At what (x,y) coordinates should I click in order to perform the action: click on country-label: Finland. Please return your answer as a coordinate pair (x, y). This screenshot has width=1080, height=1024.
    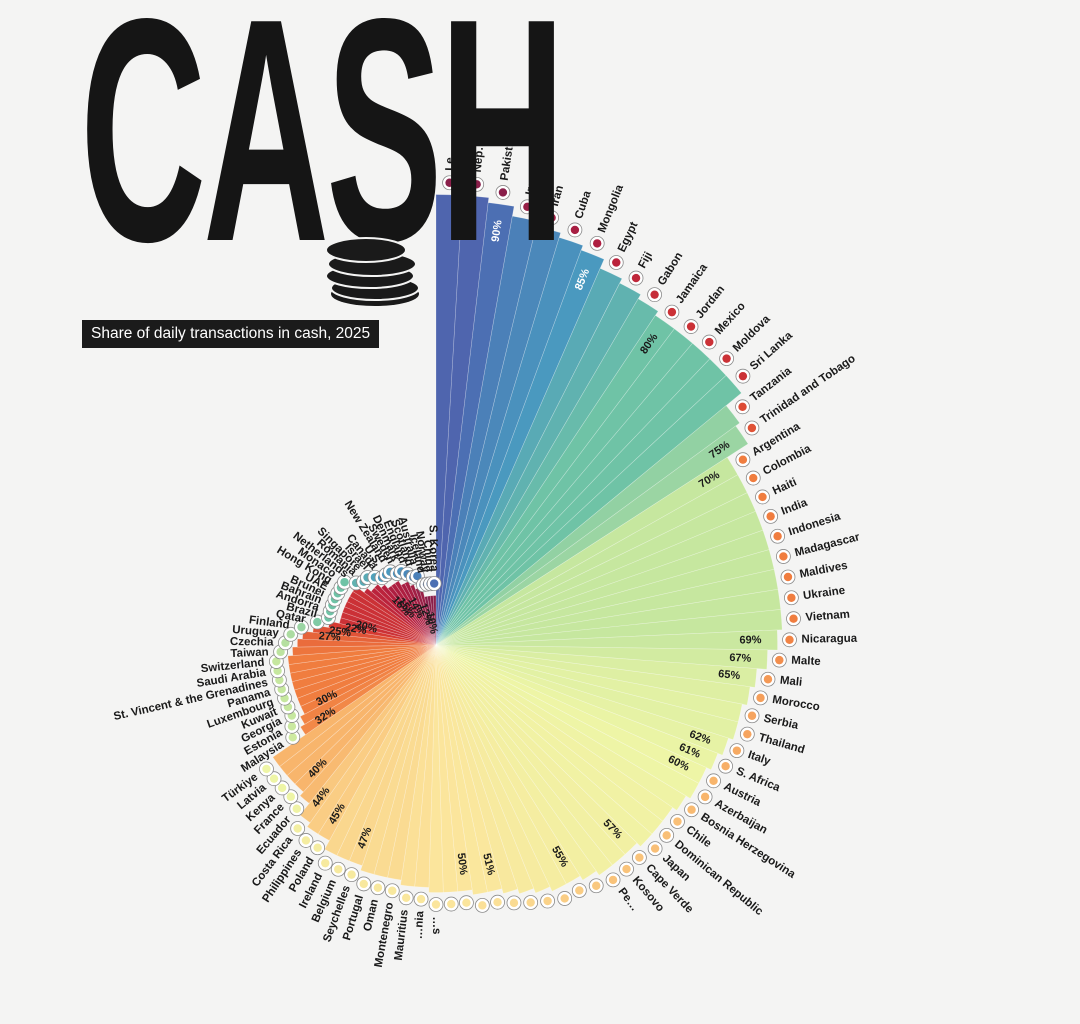
    Looking at the image, I should click on (269, 622).